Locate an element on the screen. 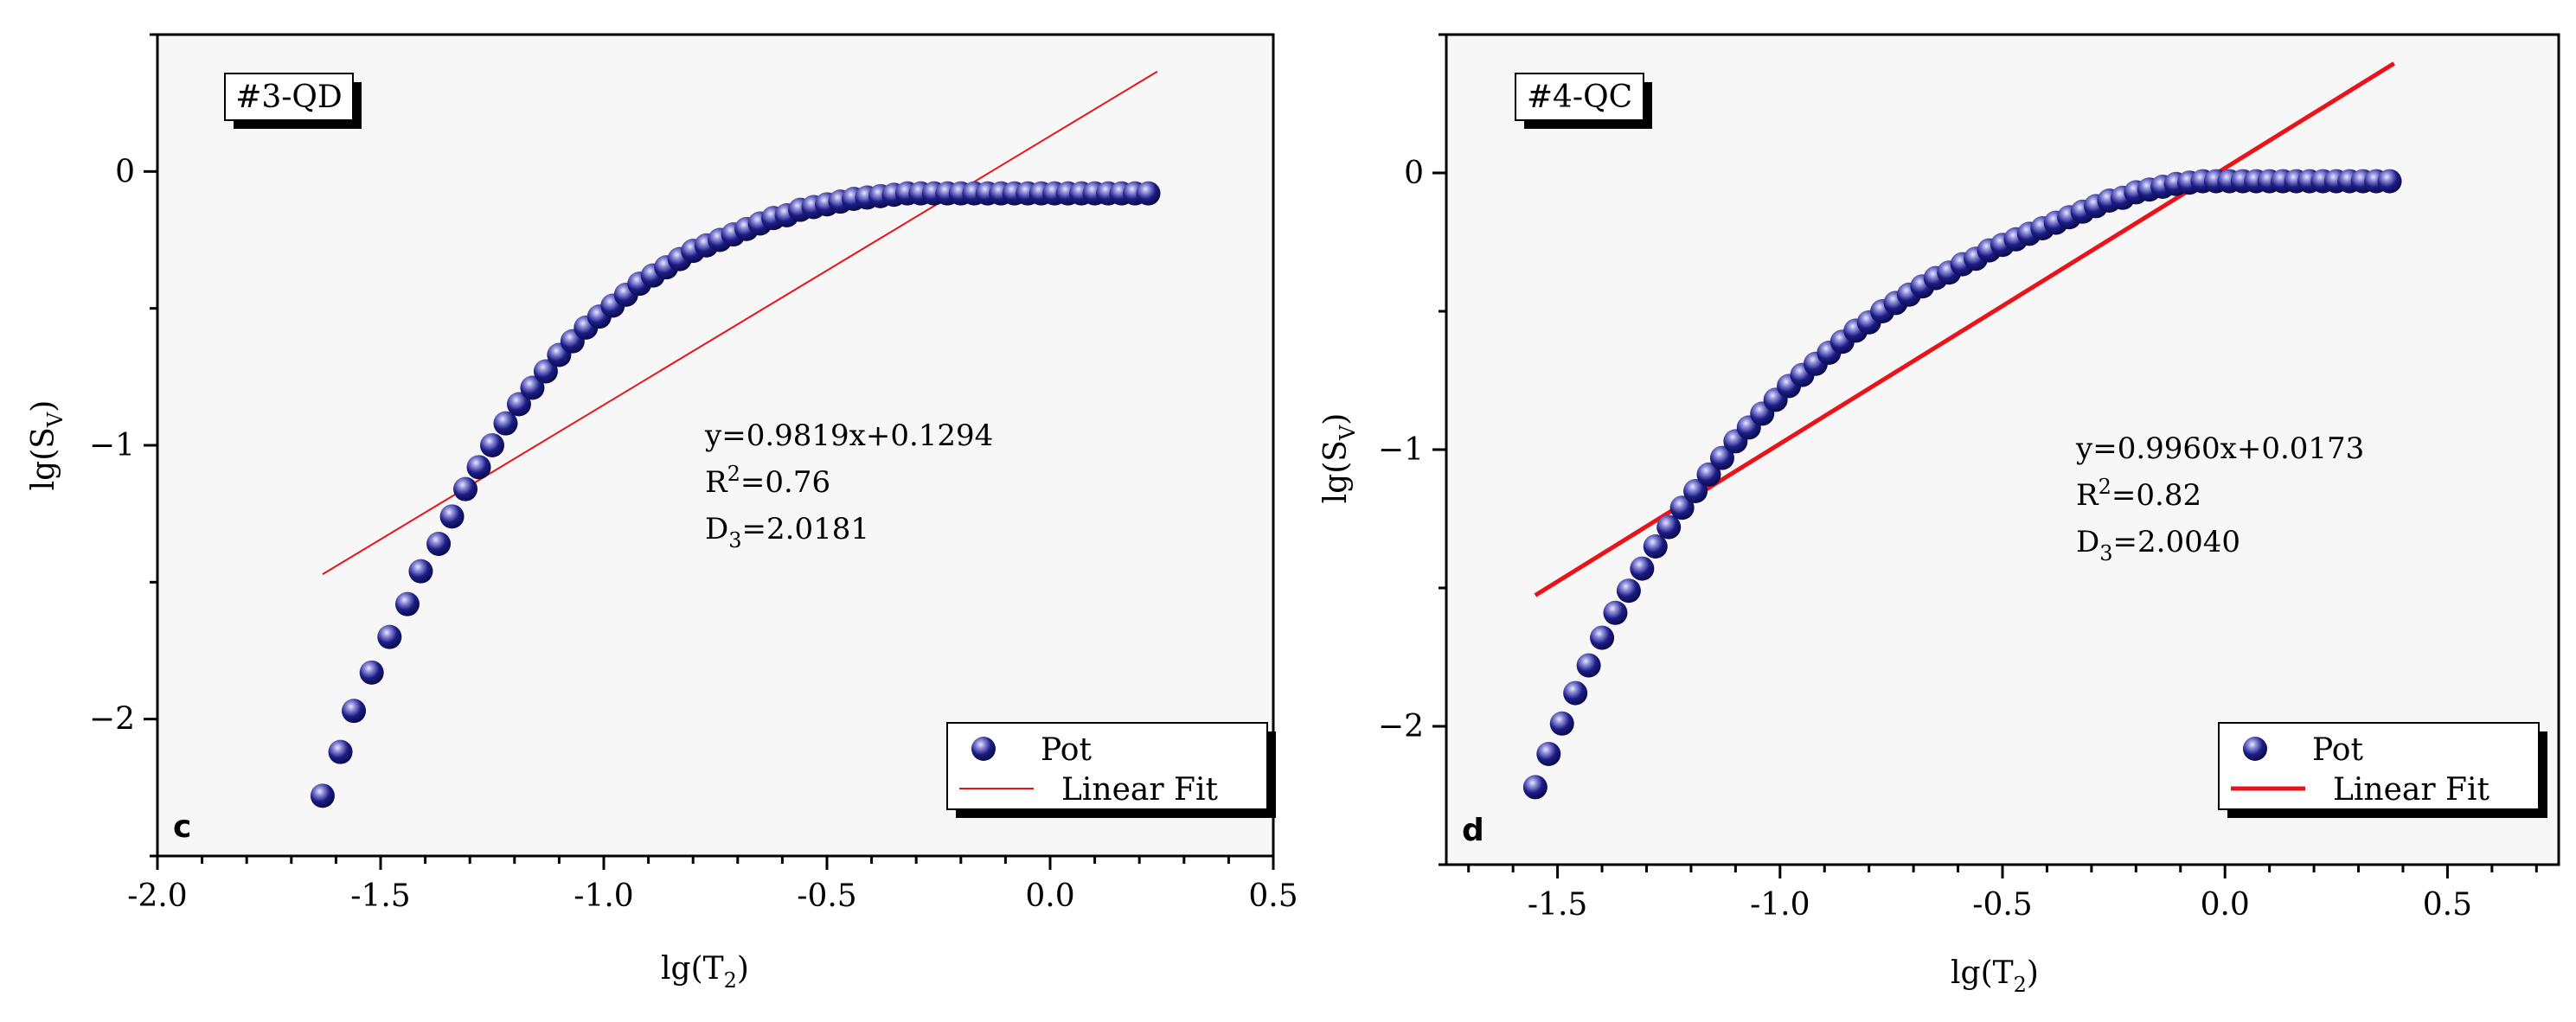 This screenshot has height=1022, width=2576. fit-equation: y=0.9960x+0.0173 is located at coordinates (2219, 449).